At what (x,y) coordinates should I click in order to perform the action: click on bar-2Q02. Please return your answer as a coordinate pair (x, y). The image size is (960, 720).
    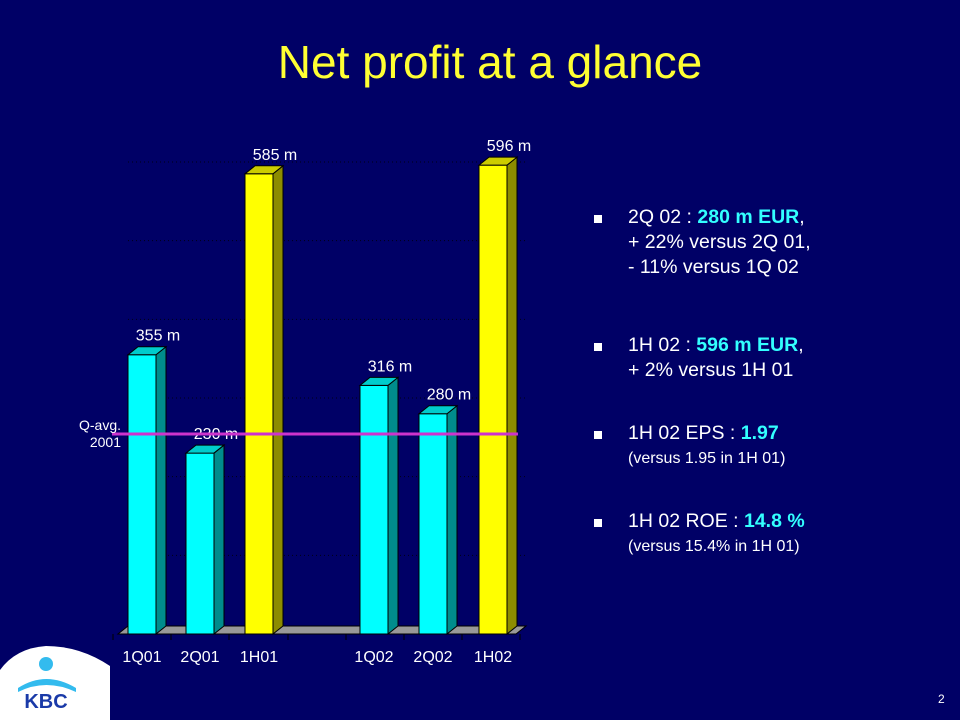
    Looking at the image, I should click on (433, 524).